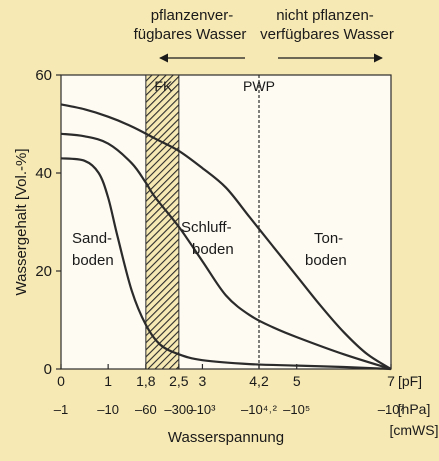 The width and height of the screenshot is (439, 461). I want to click on schluffboden-label-line-2: boden, so click(213, 249).